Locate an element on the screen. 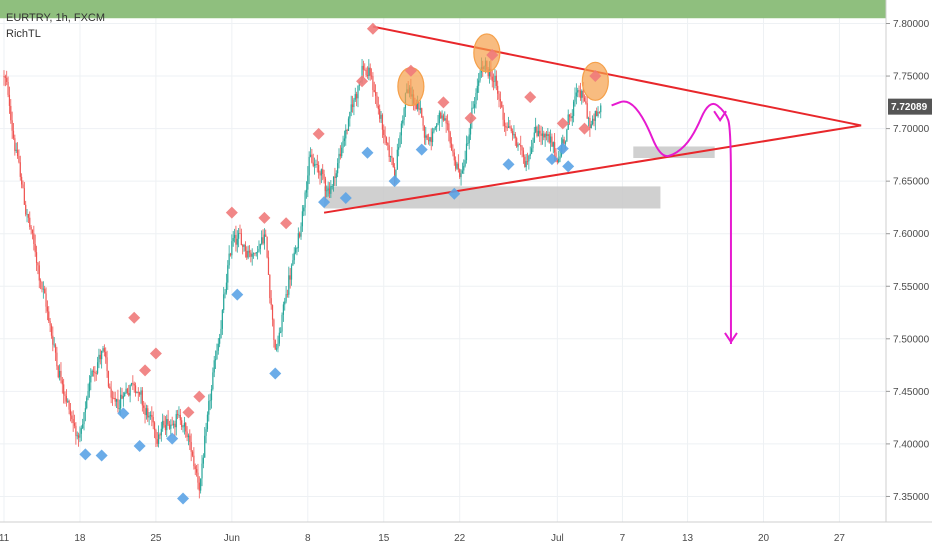 This screenshot has height=550, width=932. time-axis: 11 18 25 Jun 8 15 22 Jul 7 13 20 27 is located at coordinates (466, 535).